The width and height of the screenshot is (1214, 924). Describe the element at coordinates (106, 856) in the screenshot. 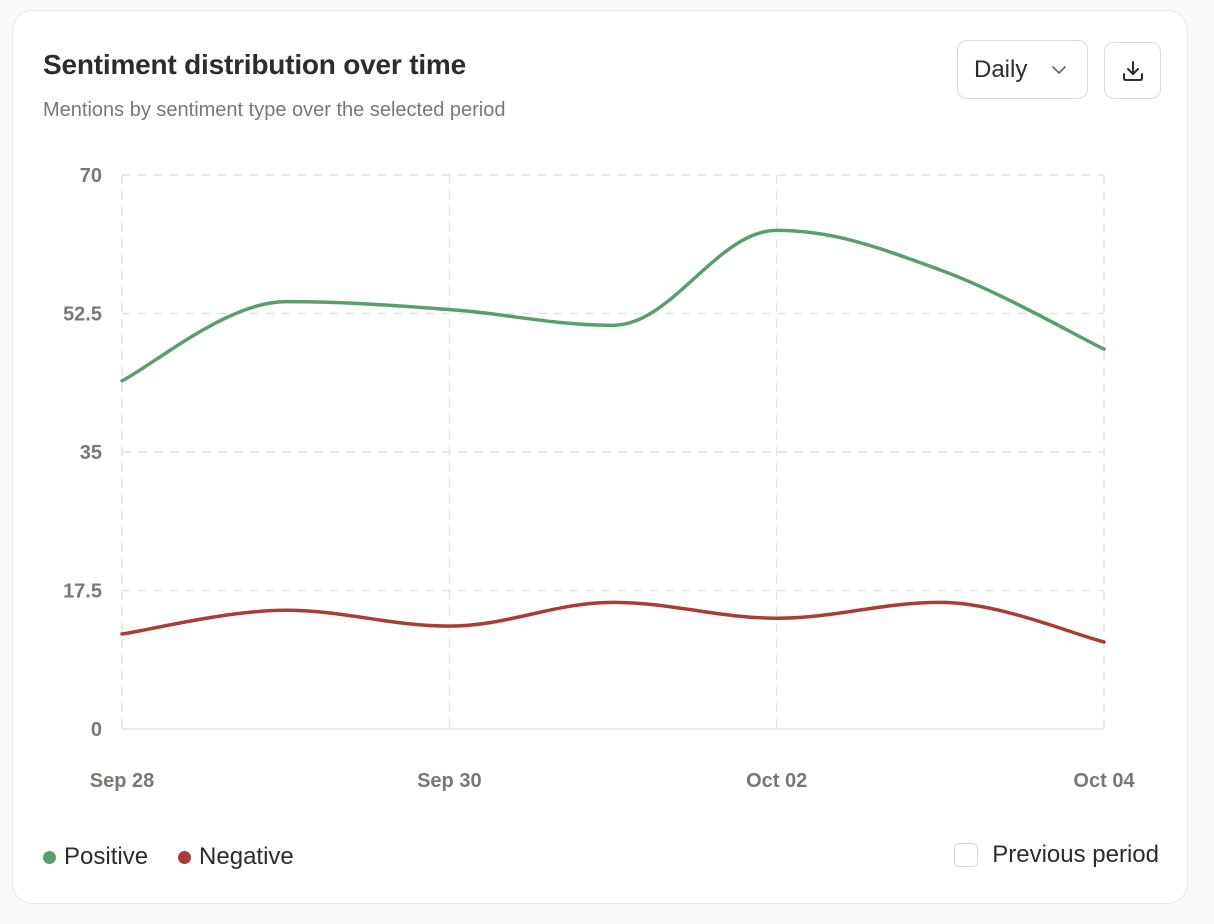

I see `legend-label-positive: Positive` at that location.